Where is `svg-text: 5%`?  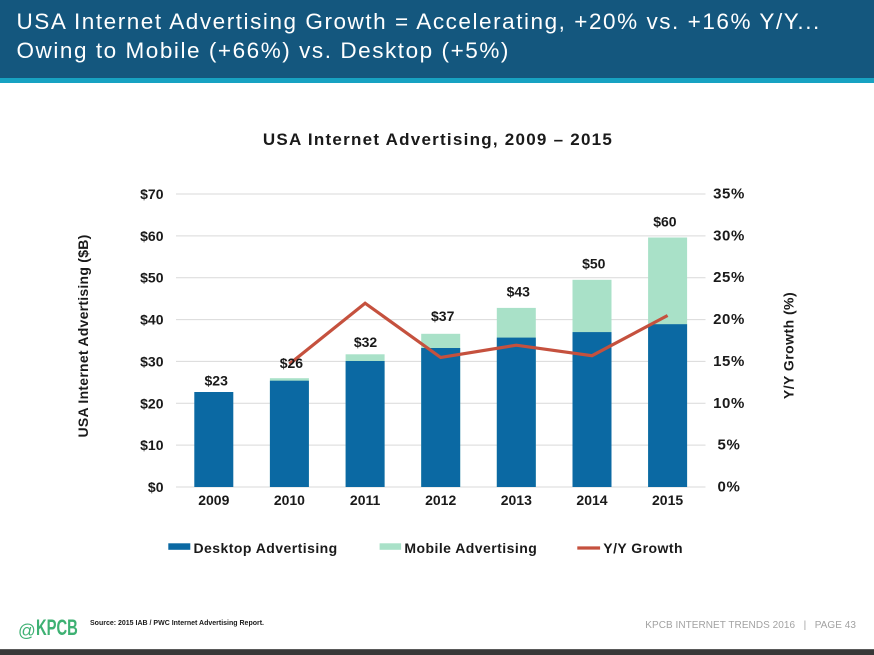 svg-text: 5% is located at coordinates (729, 445).